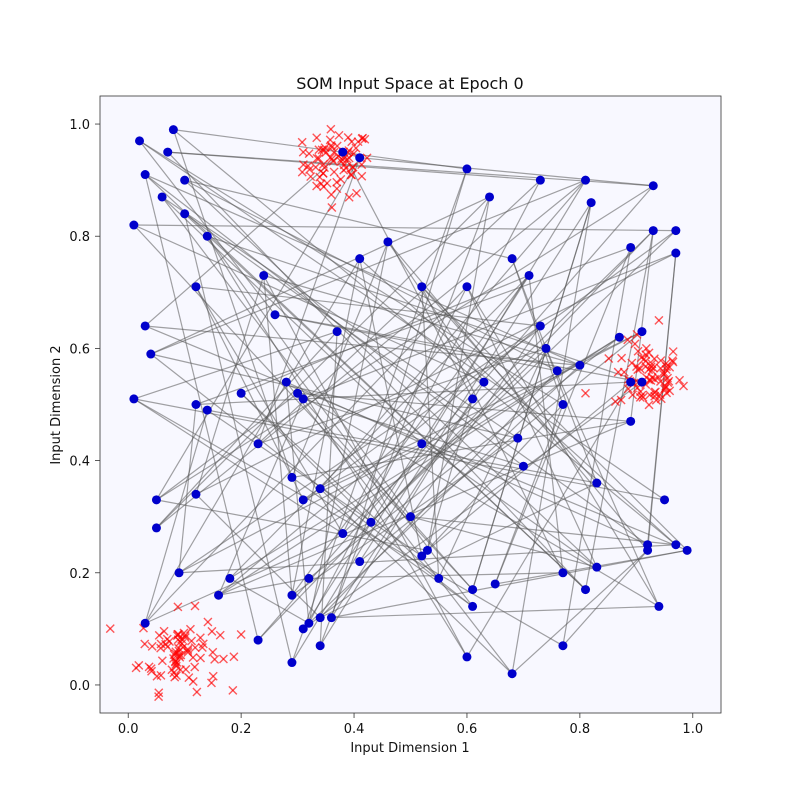 The image size is (800, 800). What do you see at coordinates (354, 729) in the screenshot?
I see `x-tick-label: 0.4` at bounding box center [354, 729].